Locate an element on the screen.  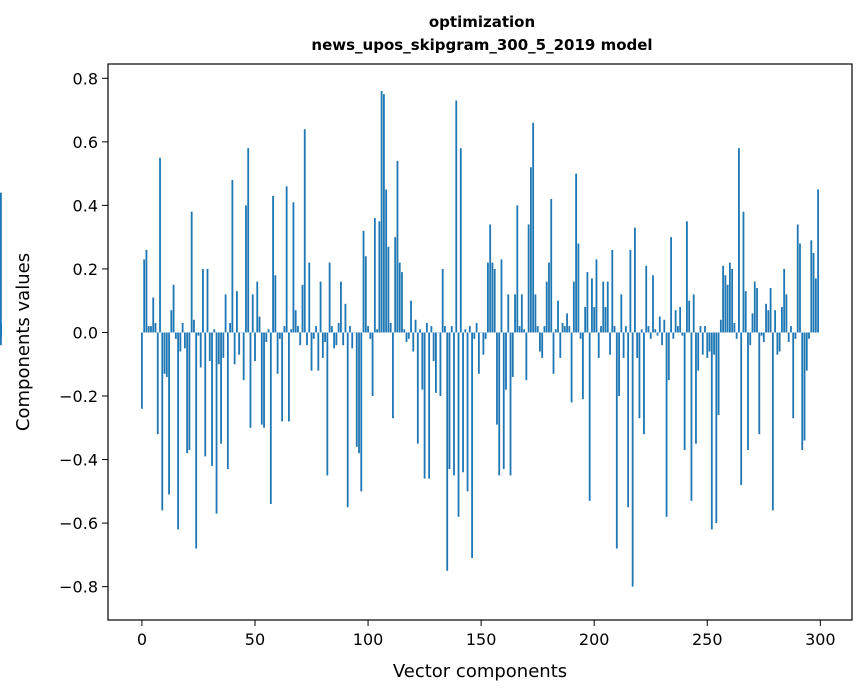
x-tick-label: 300 is located at coordinates (820, 639).